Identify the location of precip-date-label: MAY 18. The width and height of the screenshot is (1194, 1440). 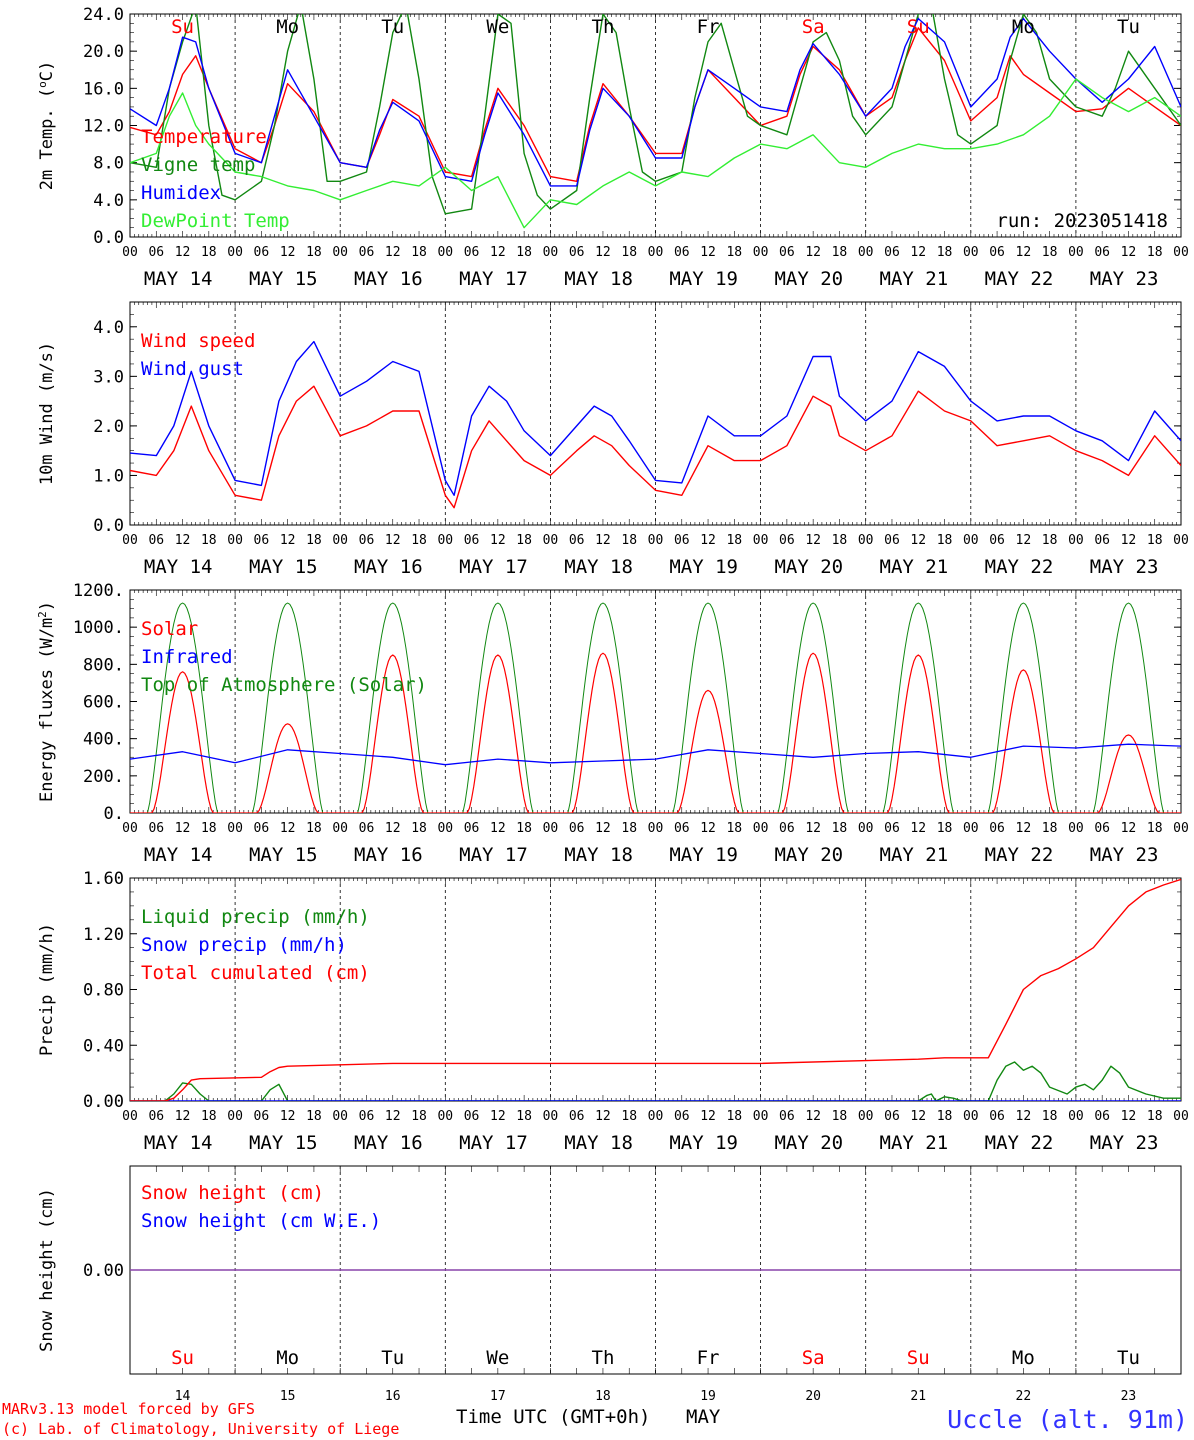
(598, 1143).